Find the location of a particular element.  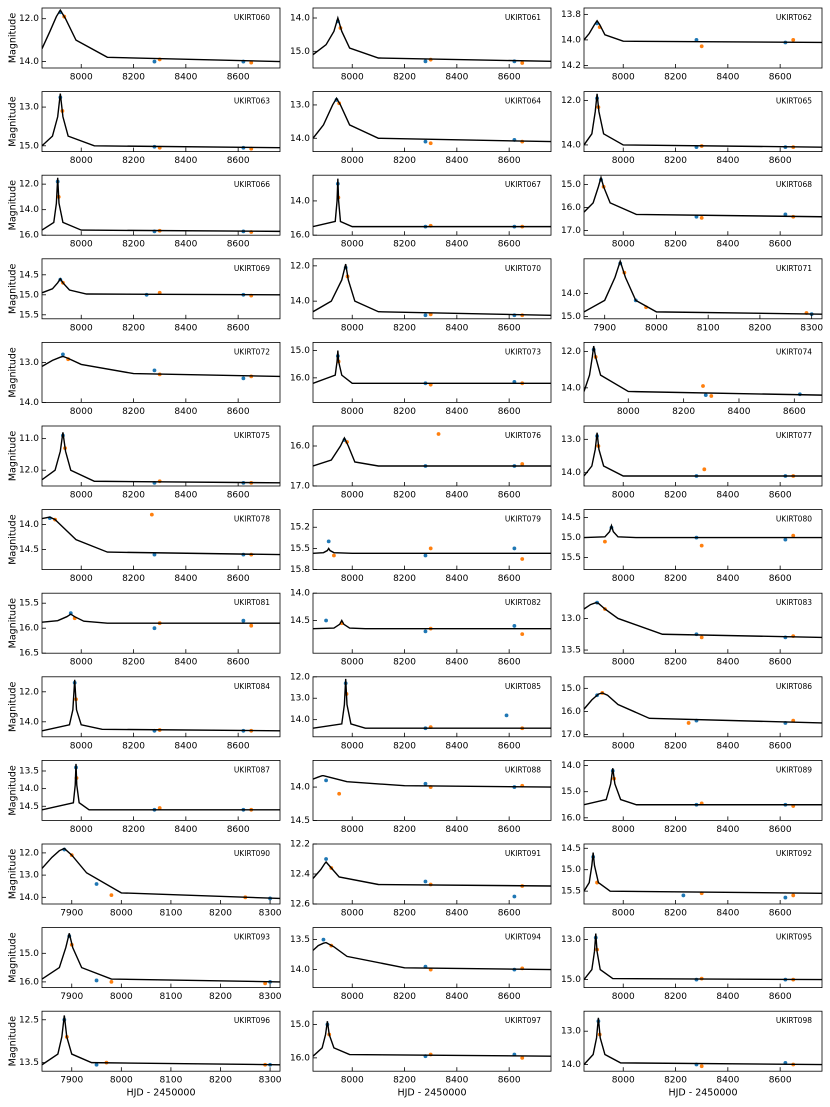

panel-label: UKIRT097 is located at coordinates (523, 1020).